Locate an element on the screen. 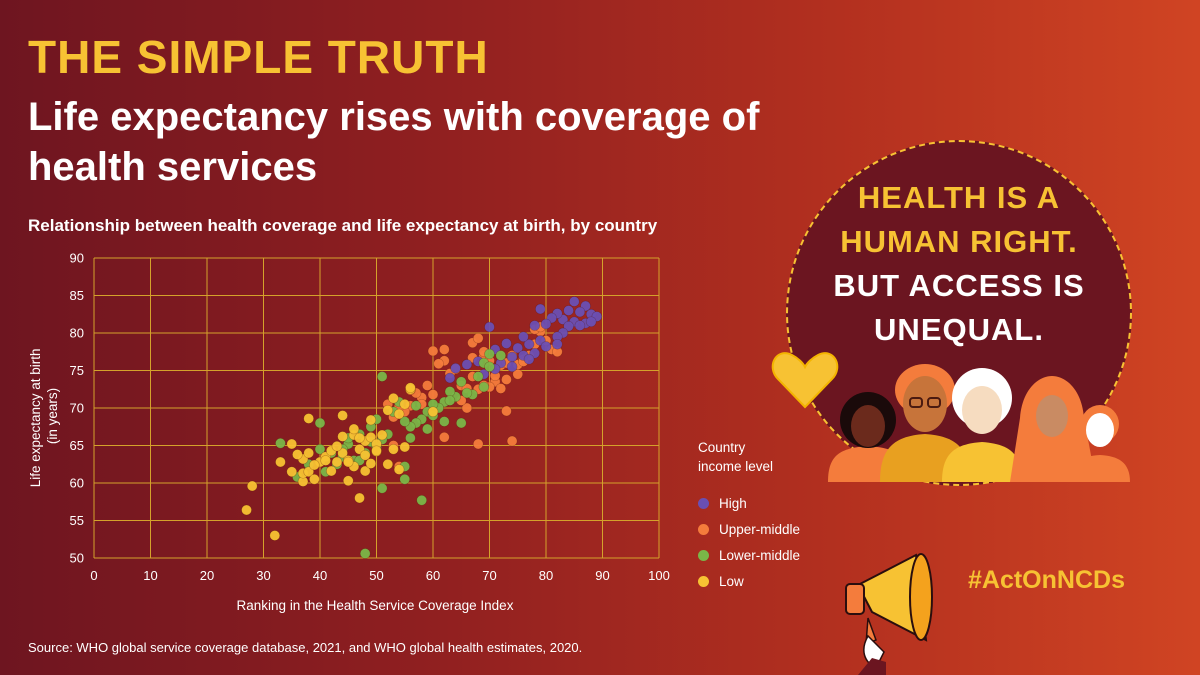 The image size is (1200, 675). legend-dot-lower-middle is located at coordinates (703, 555).